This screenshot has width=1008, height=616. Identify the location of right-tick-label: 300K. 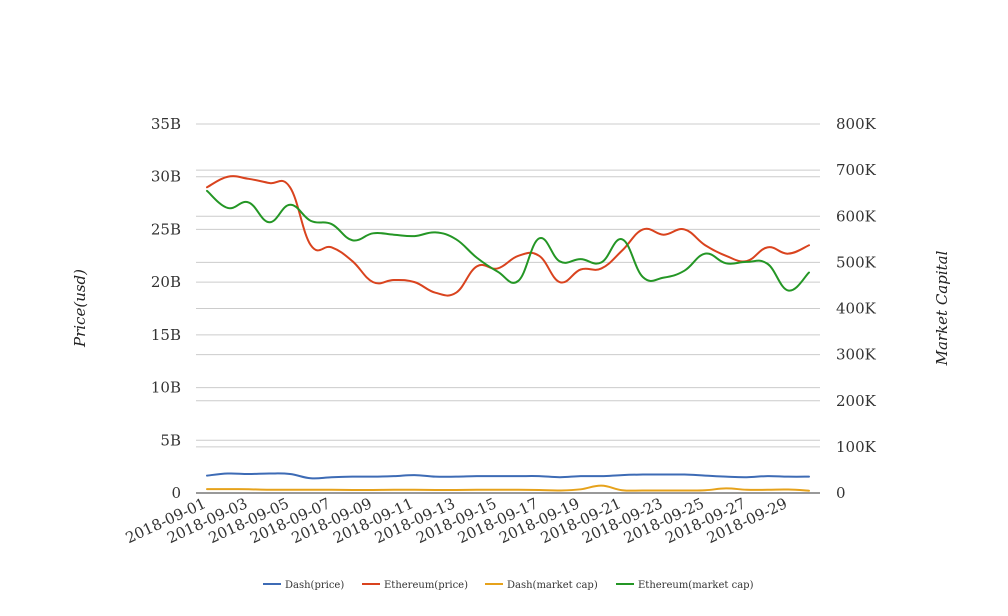
(856, 355).